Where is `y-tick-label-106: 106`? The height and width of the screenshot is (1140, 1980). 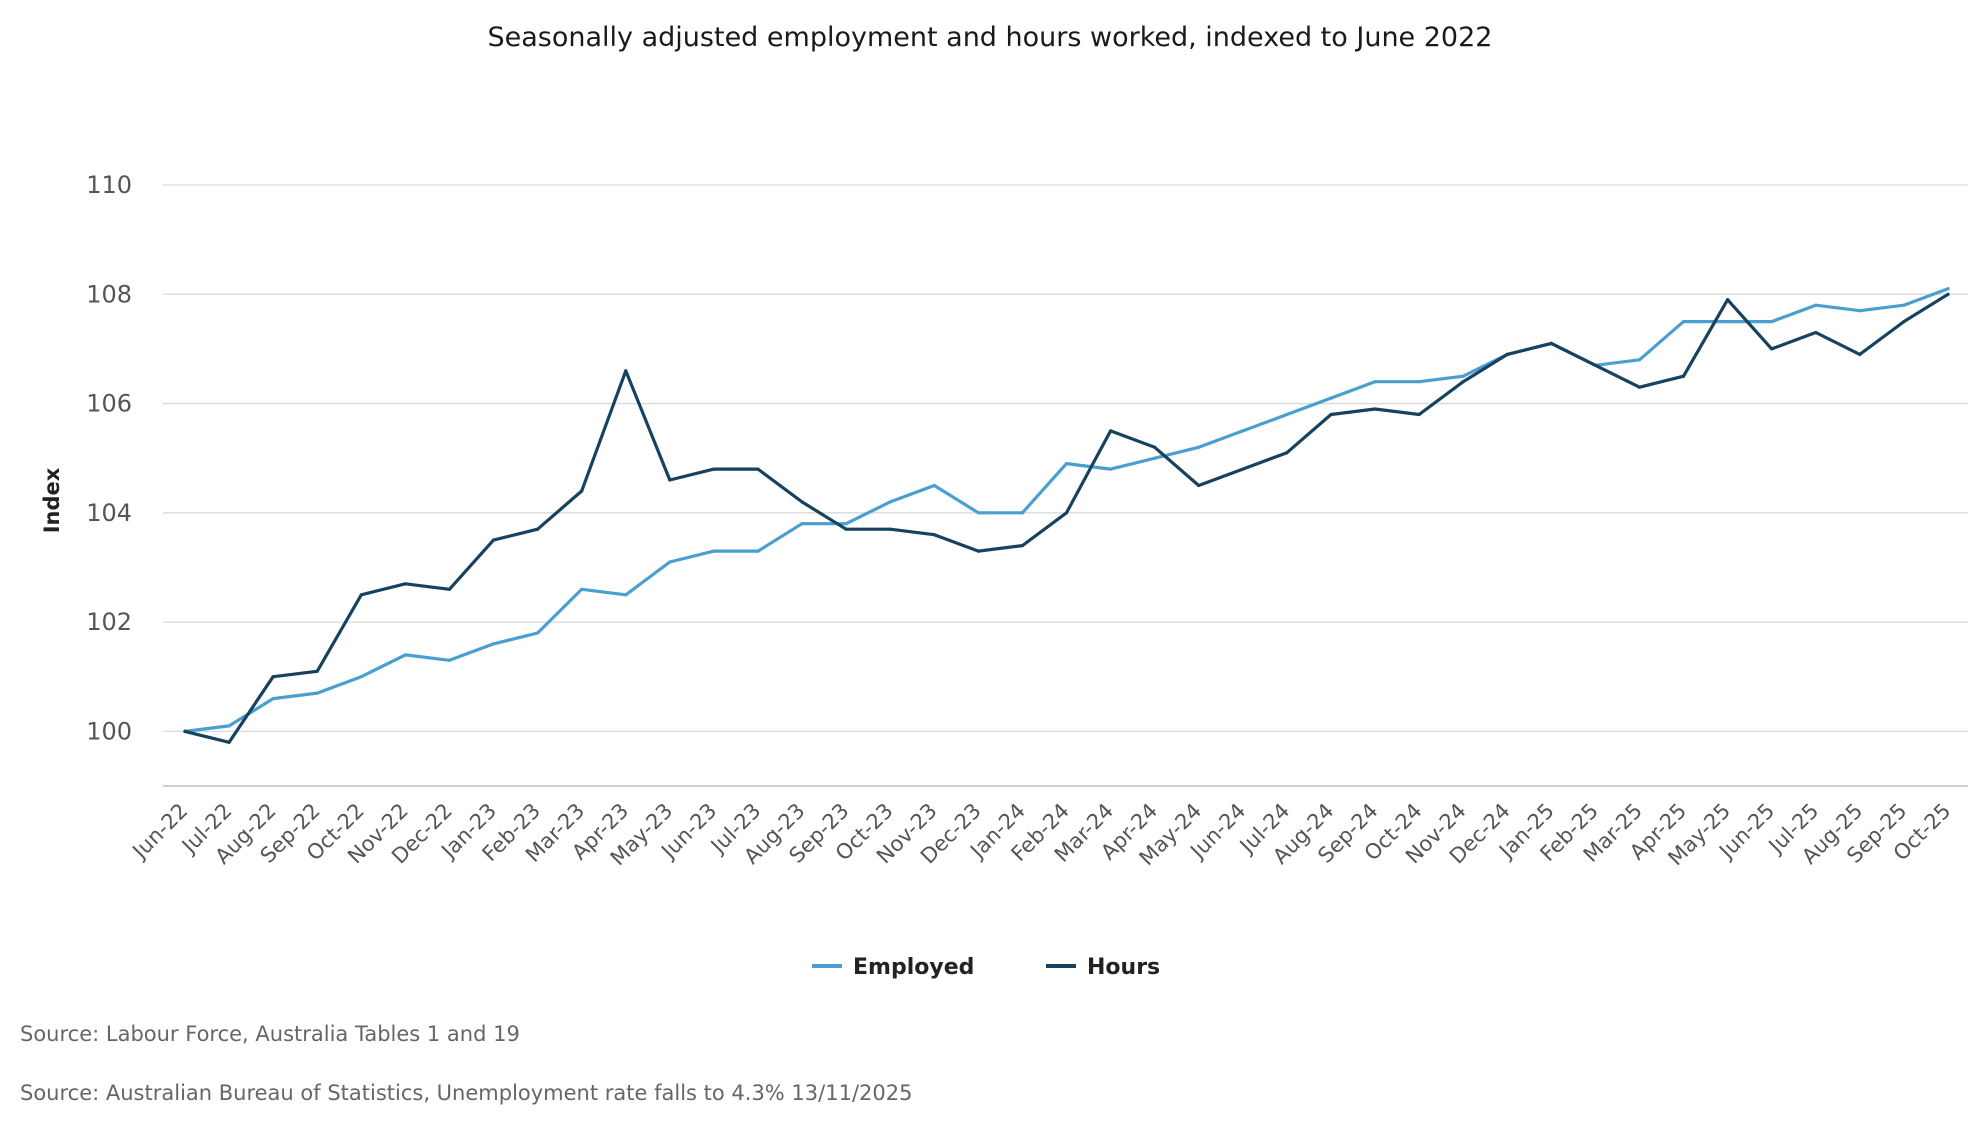 y-tick-label-106: 106 is located at coordinates (109, 404).